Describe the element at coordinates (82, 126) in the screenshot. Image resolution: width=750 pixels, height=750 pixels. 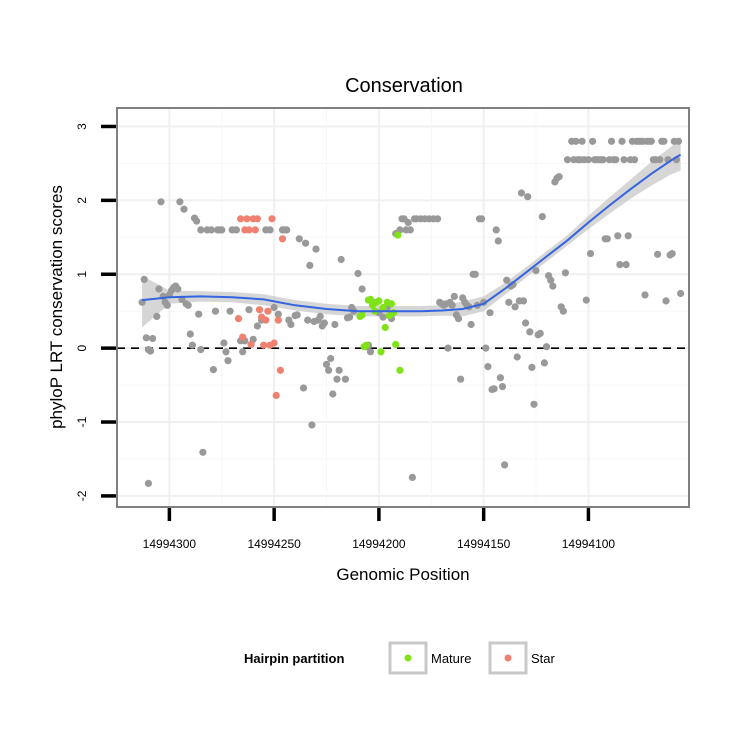
I see `y-tick-label: 3` at that location.